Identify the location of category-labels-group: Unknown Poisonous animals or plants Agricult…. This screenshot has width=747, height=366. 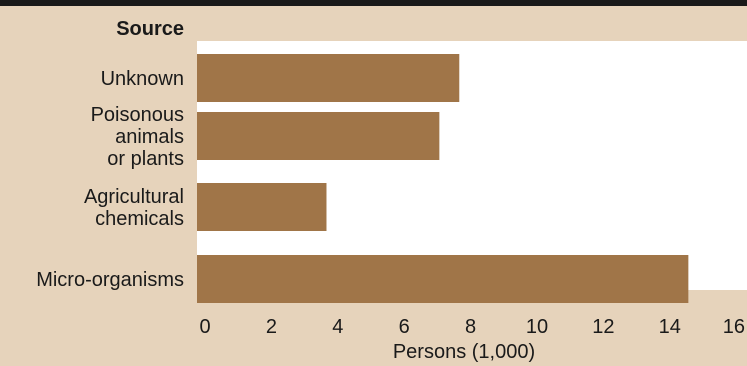
(110, 179).